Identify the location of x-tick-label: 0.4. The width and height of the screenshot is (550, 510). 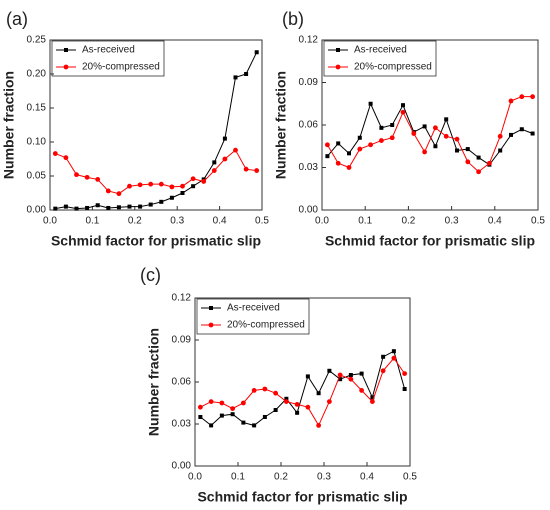
(495, 221).